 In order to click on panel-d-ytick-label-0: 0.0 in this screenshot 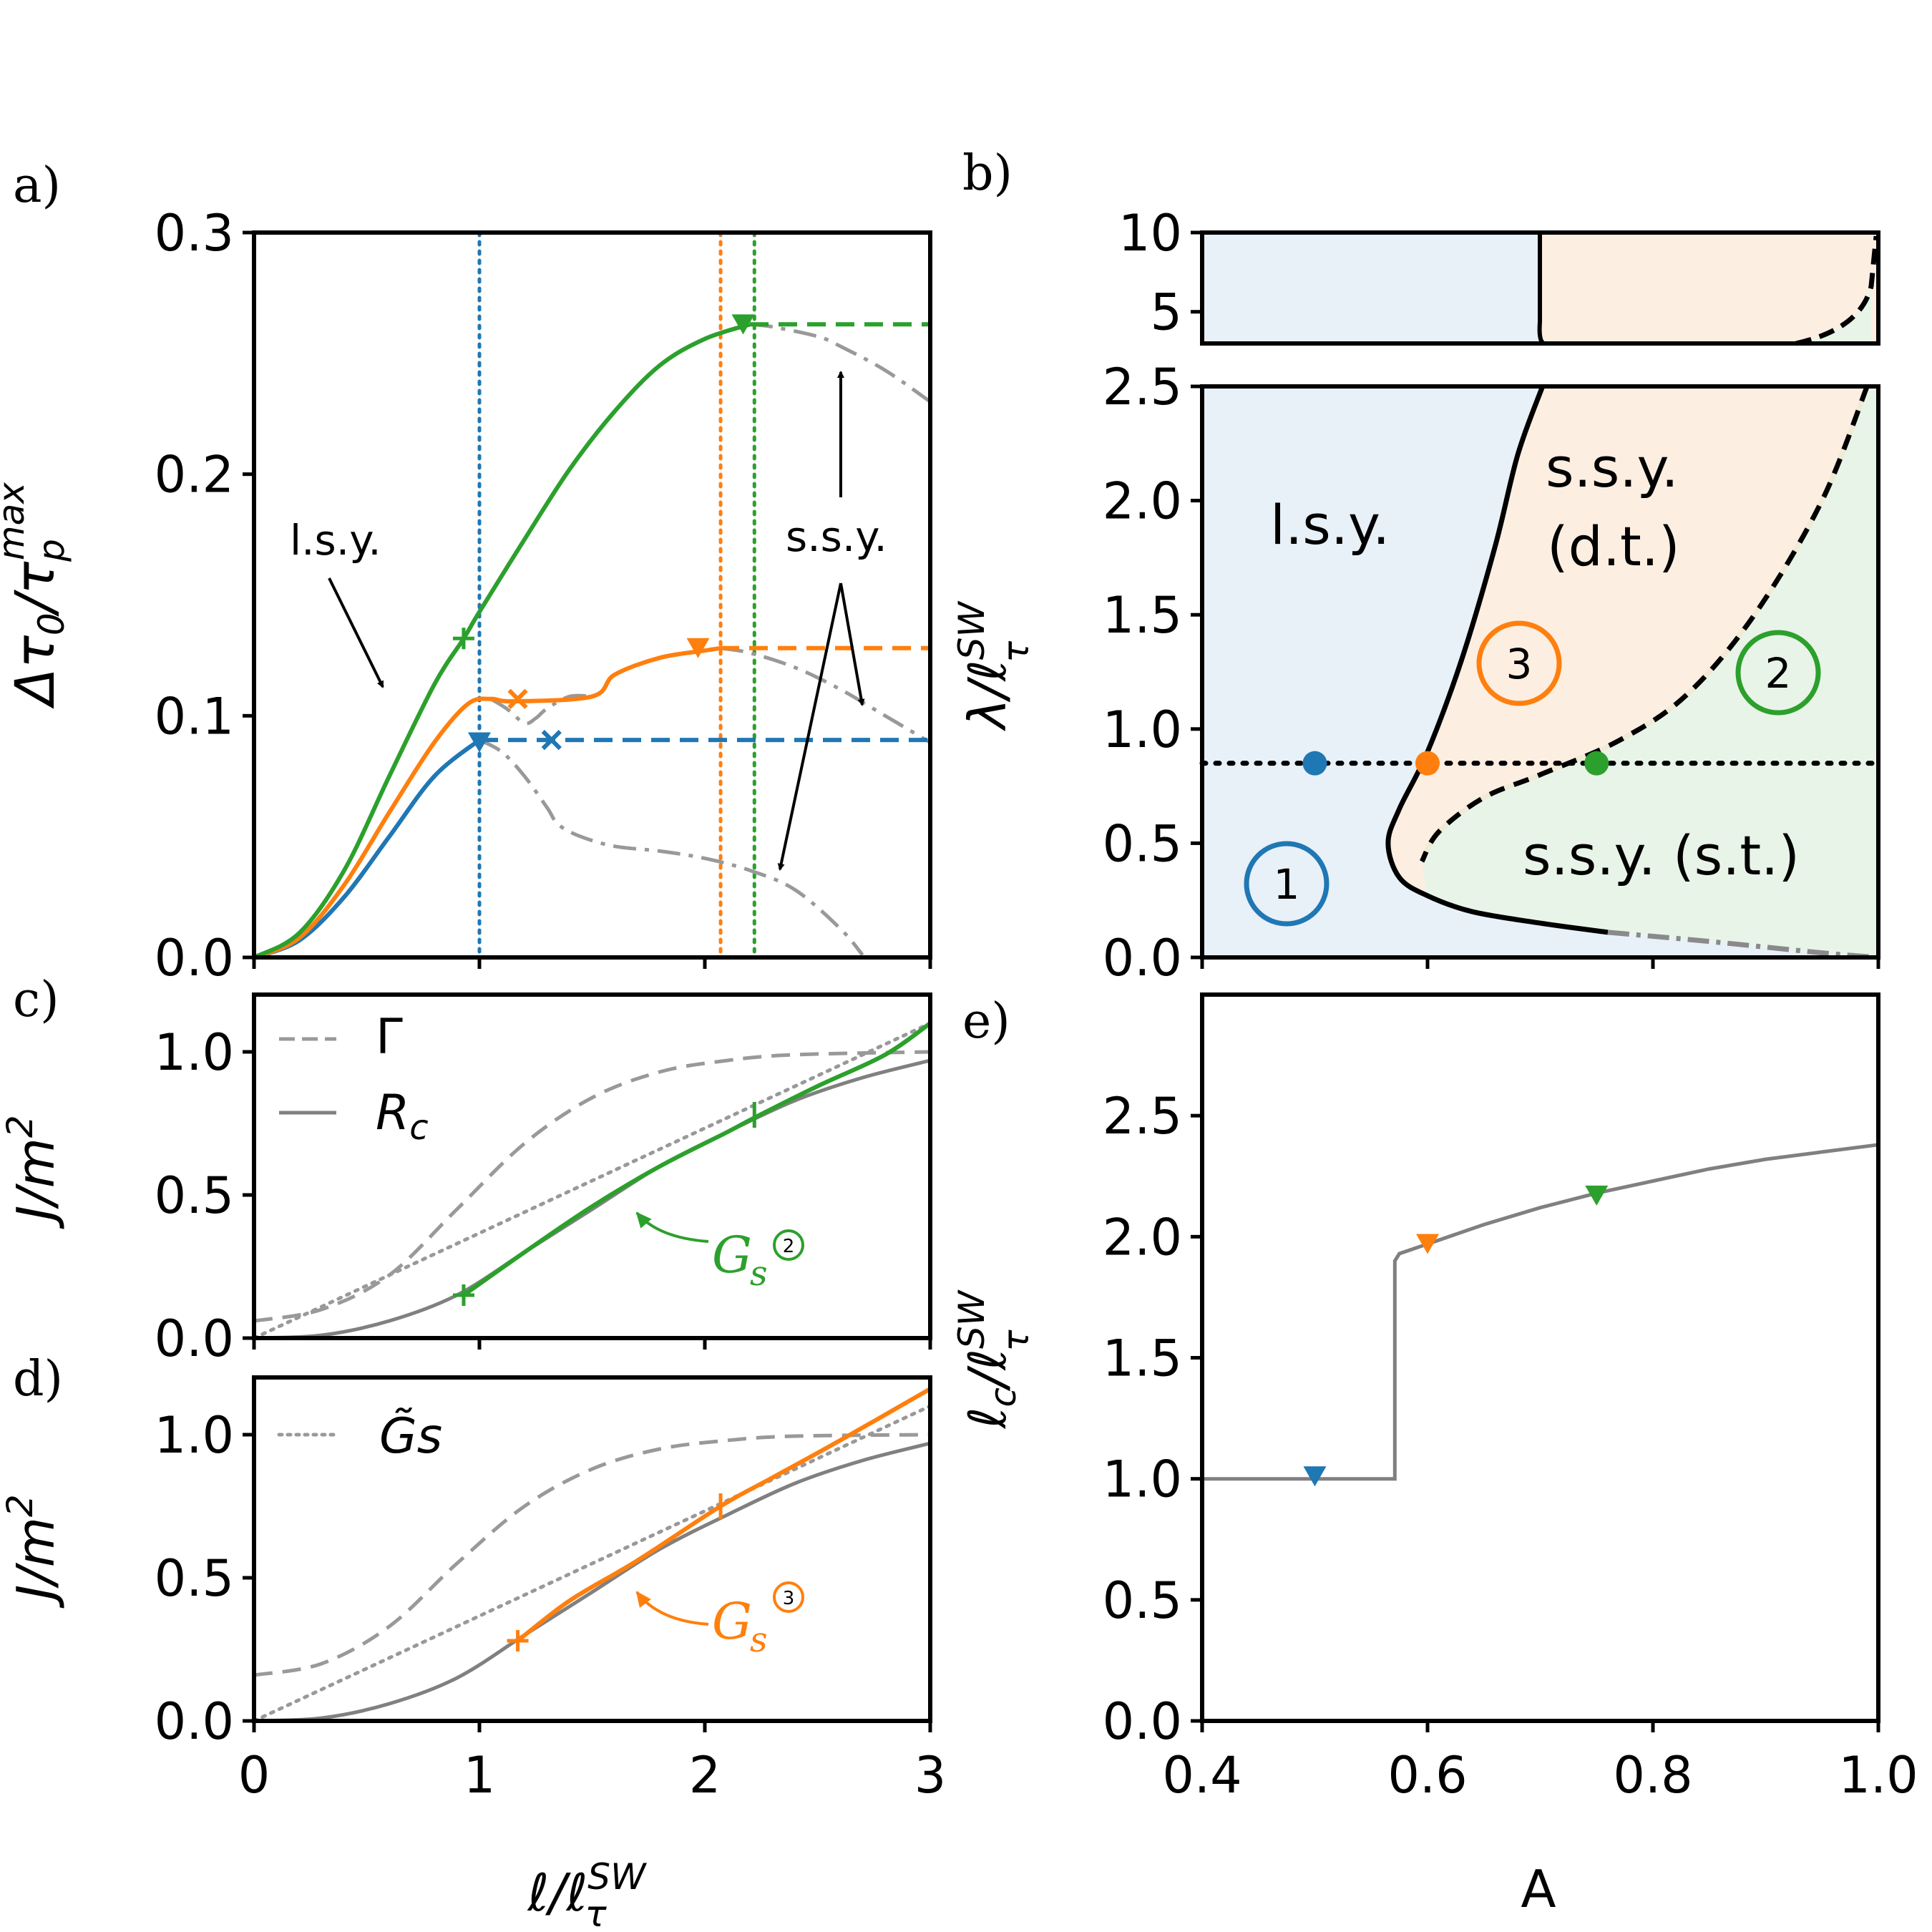, I will do `click(194, 1721)`.